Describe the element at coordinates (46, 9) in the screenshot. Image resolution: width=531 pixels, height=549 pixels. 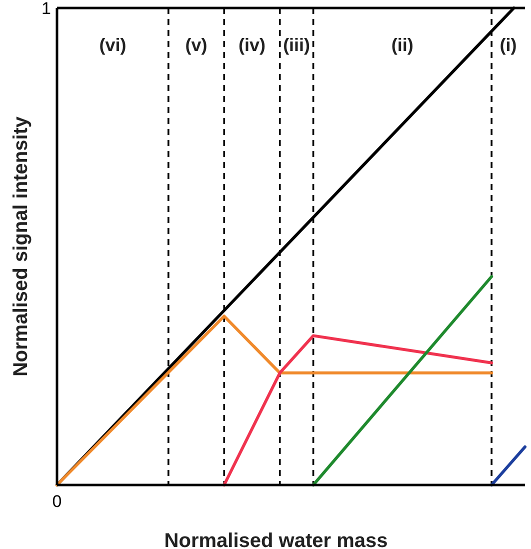
I see `text: 1` at that location.